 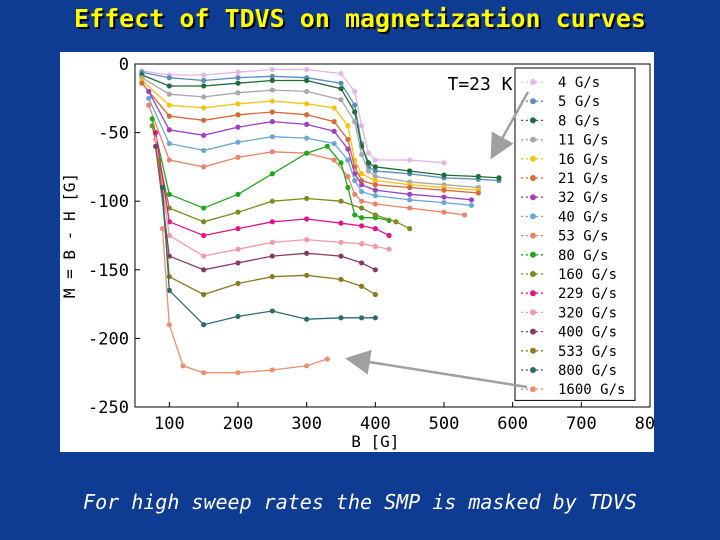 I want to click on x-tick-label: 200, so click(x=238, y=424).